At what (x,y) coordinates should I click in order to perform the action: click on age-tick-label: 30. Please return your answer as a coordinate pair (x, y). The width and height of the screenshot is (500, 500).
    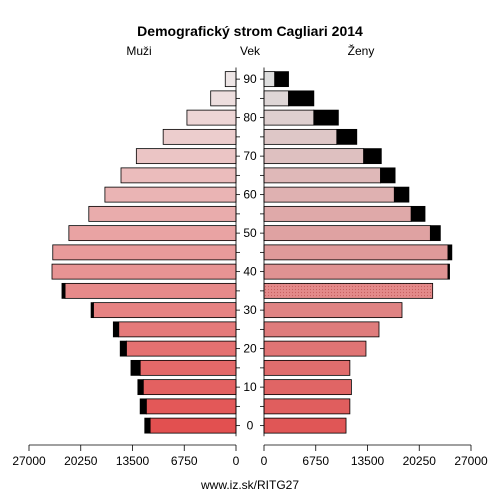
    Looking at the image, I should click on (250, 310).